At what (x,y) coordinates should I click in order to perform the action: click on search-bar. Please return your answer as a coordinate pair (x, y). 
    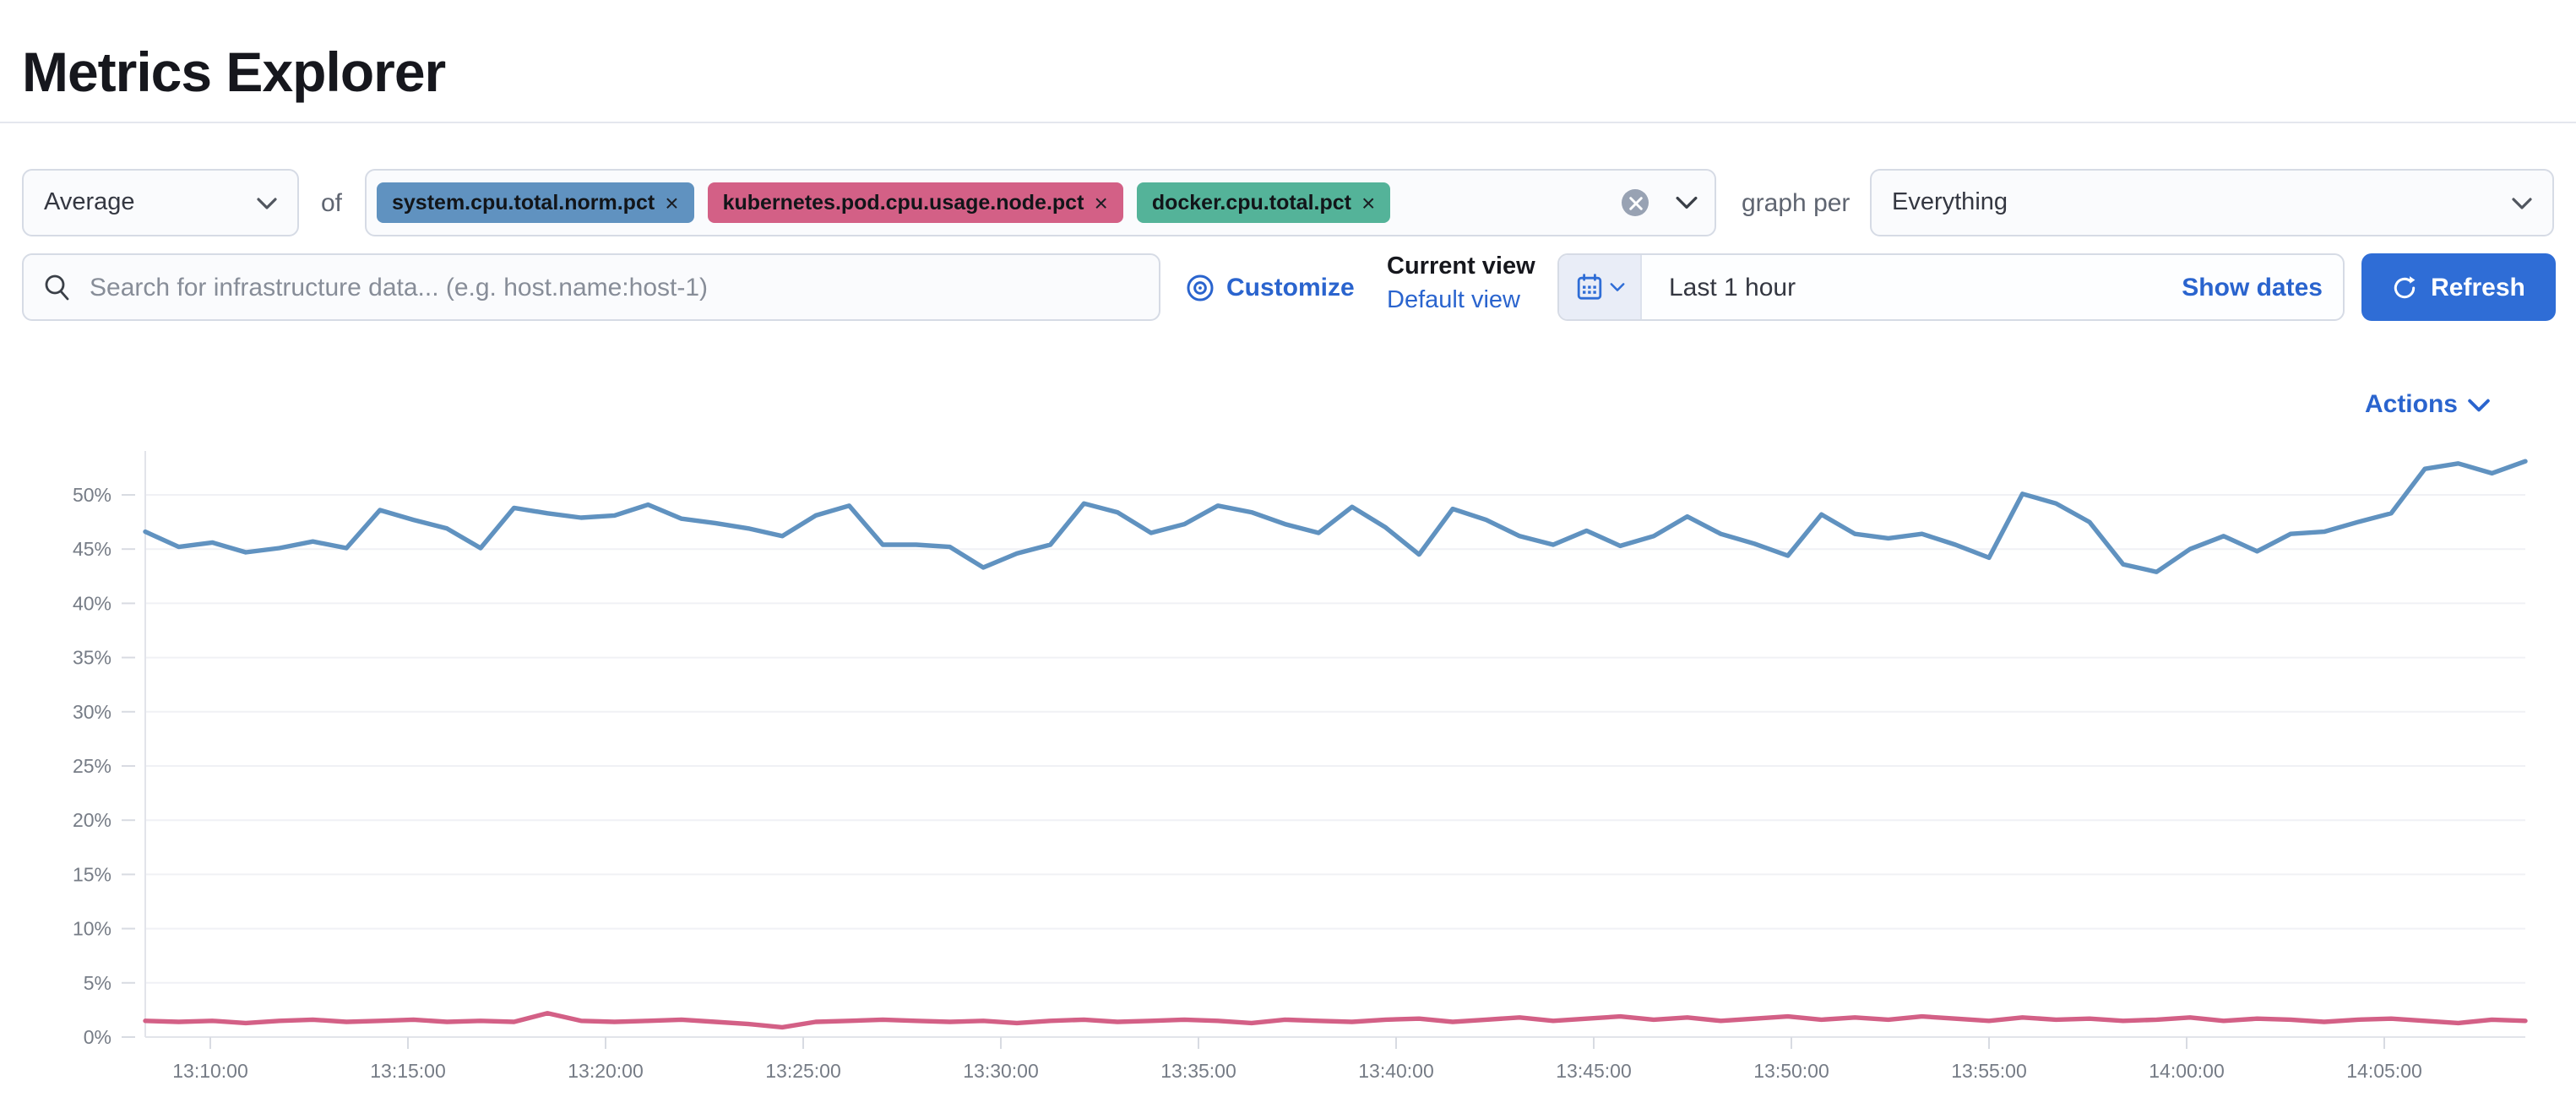
    Looking at the image, I should click on (591, 287).